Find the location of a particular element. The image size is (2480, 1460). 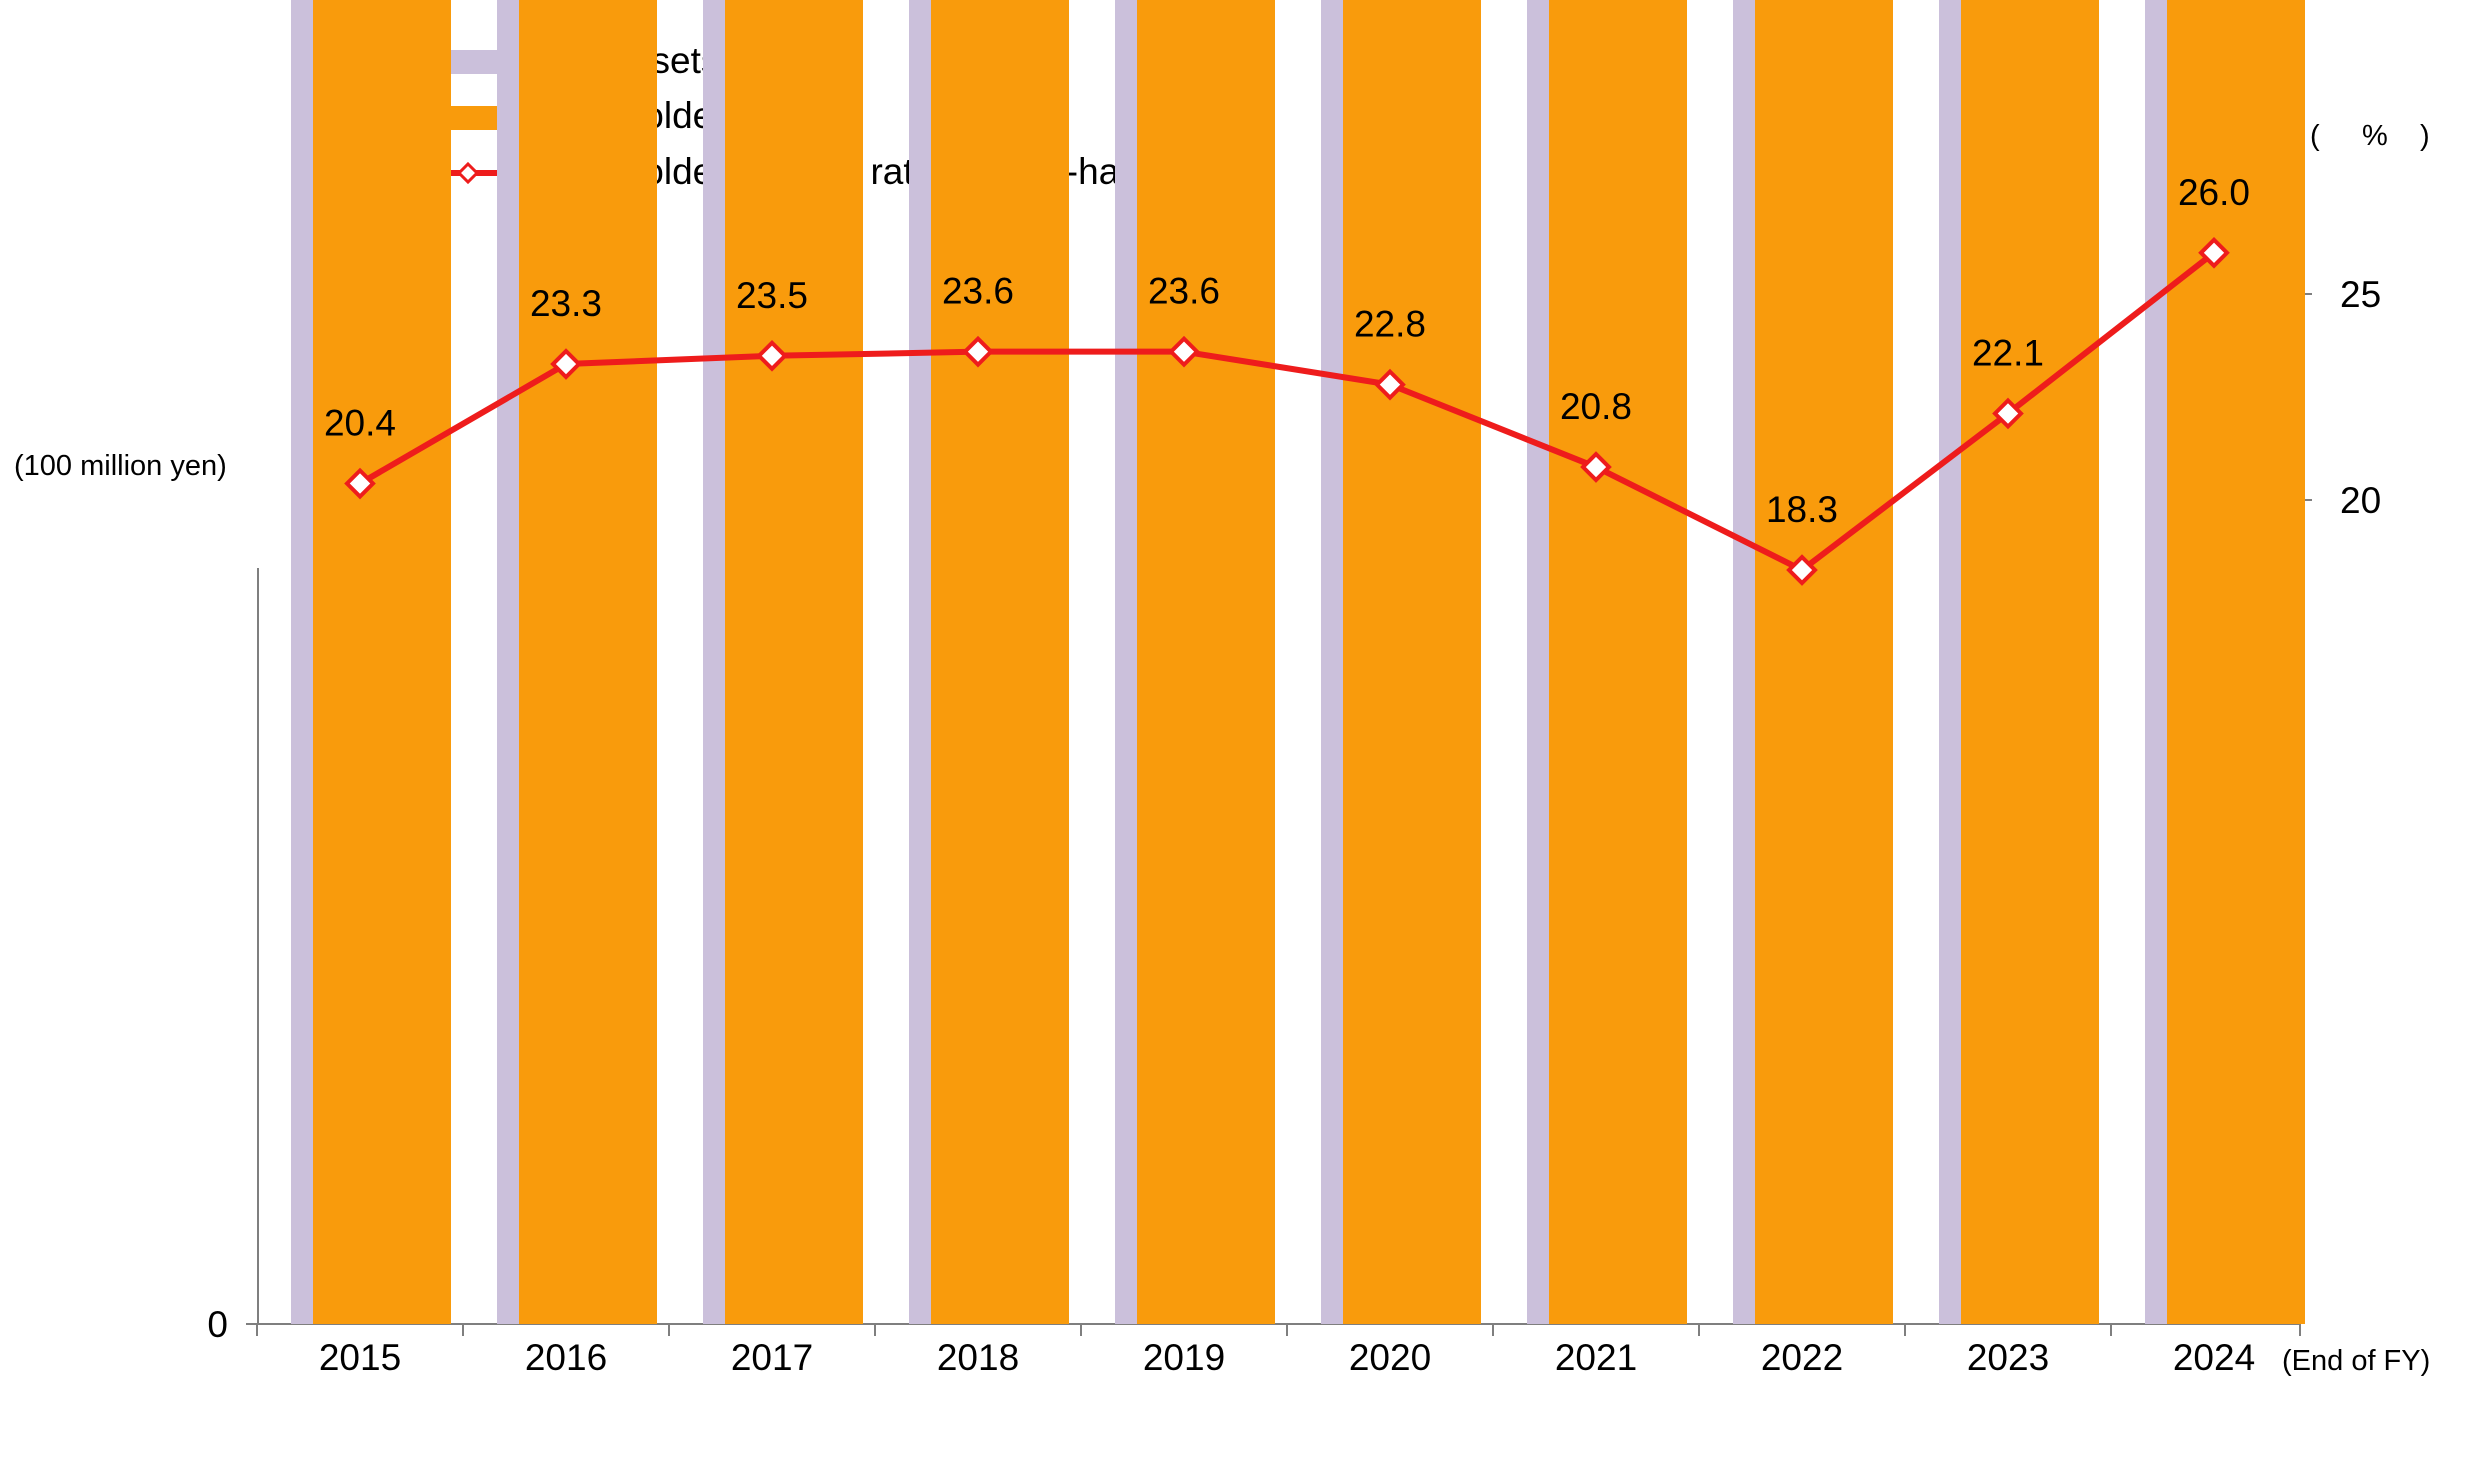

x-axis-tick-label: 2019 is located at coordinates (1184, 1357).